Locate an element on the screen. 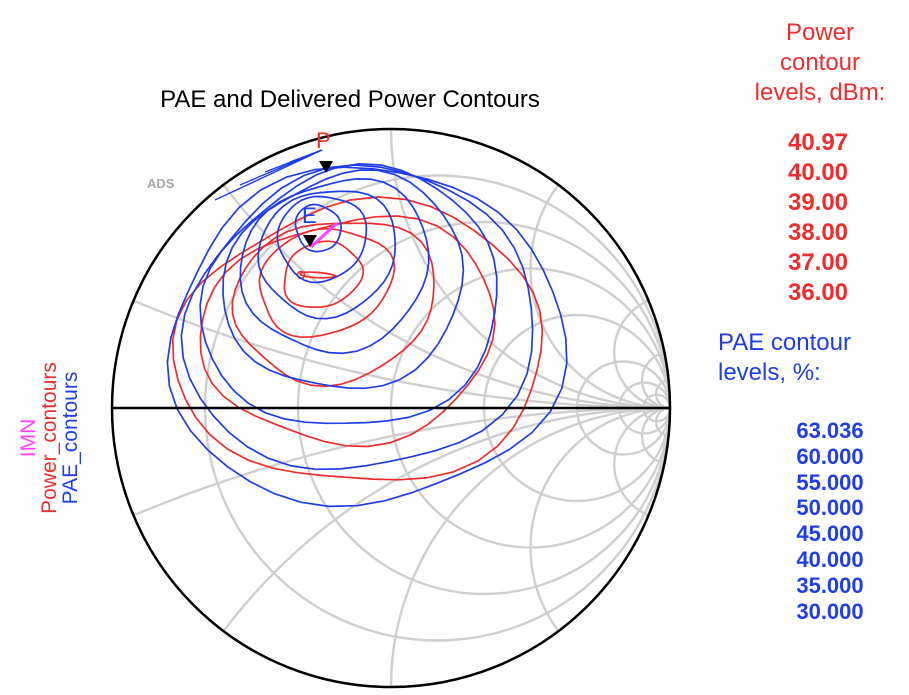 Image resolution: width=909 pixels, height=695 pixels. marker-p-triangle is located at coordinates (326, 167).